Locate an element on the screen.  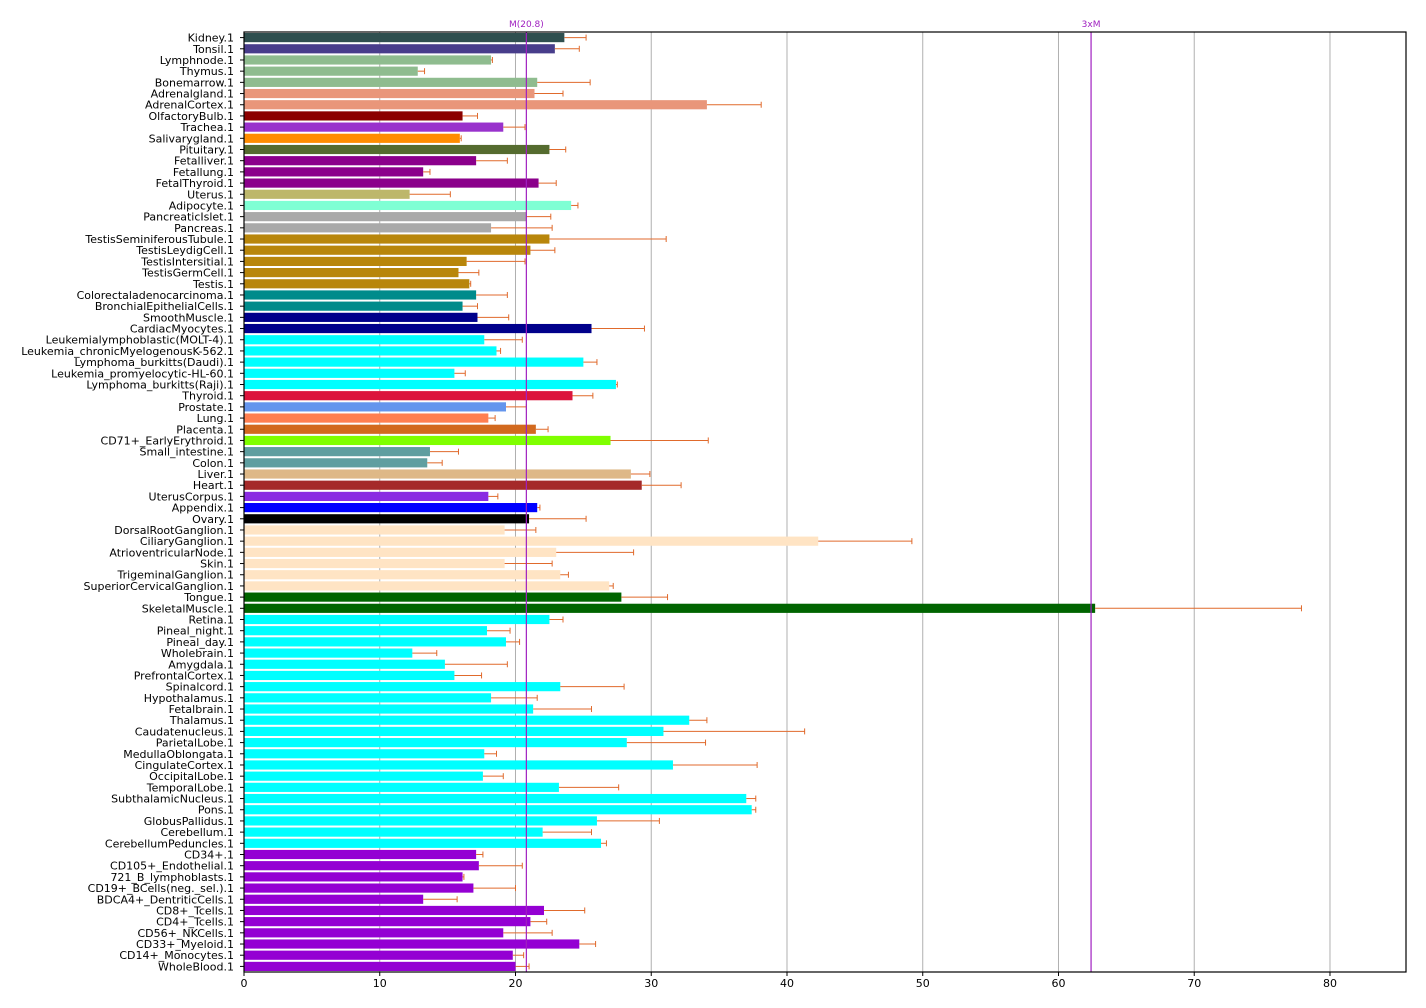
y-tick-label: SkeletalMuscle.1 is located at coordinates (188, 608).